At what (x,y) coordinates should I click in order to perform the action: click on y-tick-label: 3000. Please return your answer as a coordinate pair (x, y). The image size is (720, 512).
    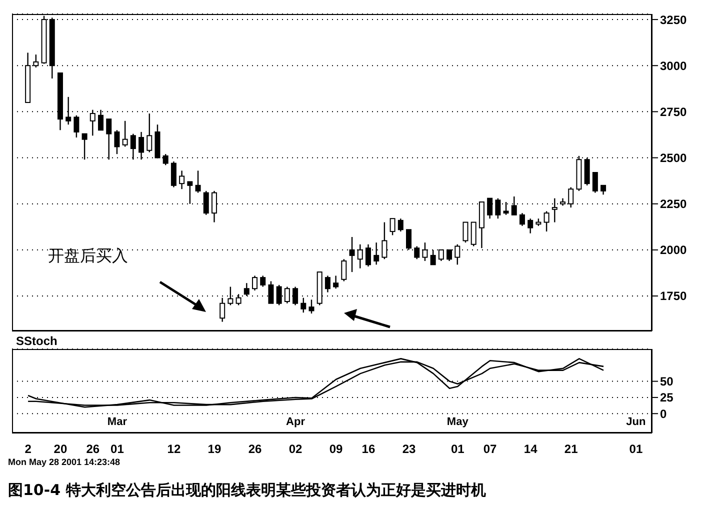
    Looking at the image, I should click on (674, 65).